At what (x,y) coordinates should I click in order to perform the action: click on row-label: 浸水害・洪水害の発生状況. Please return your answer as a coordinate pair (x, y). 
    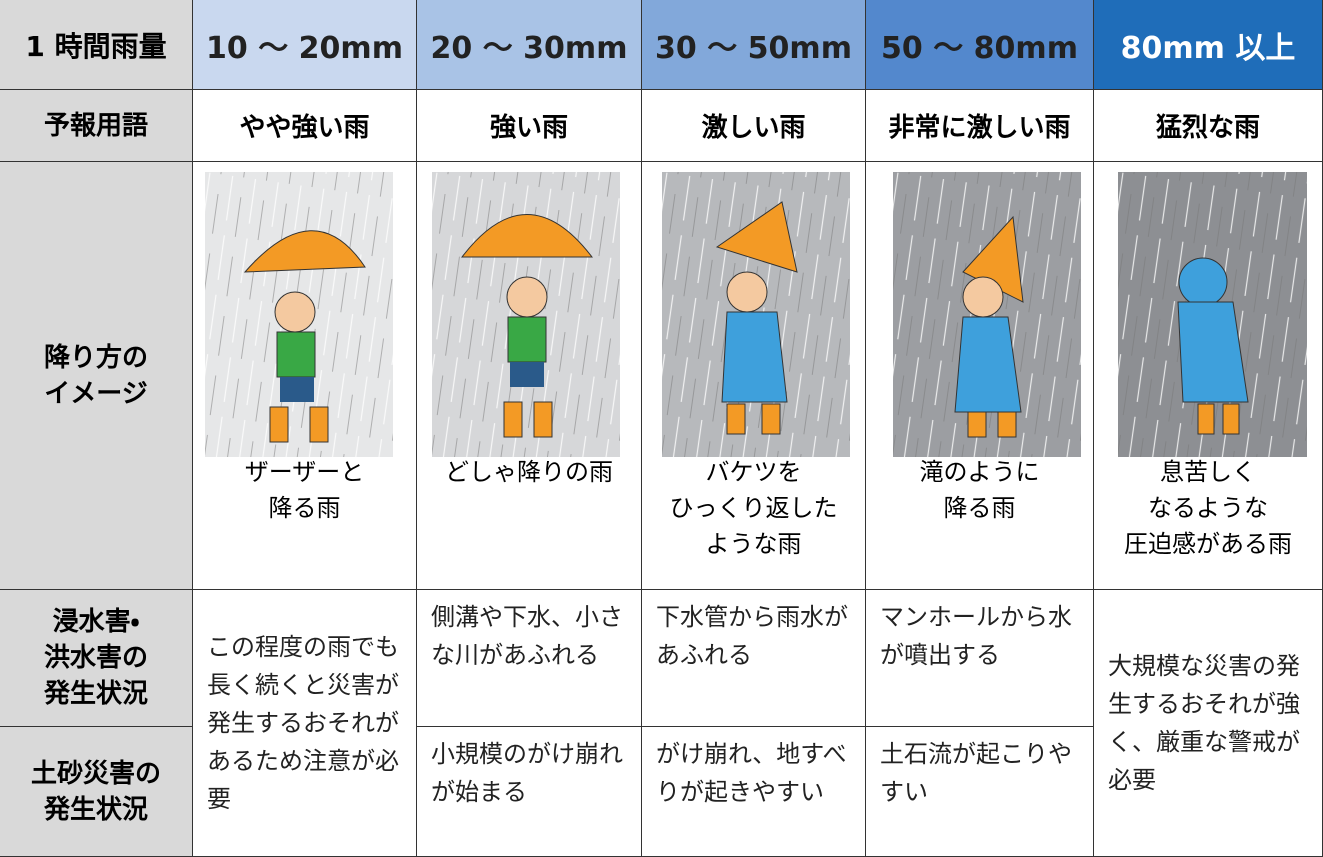
    Looking at the image, I should click on (96, 658).